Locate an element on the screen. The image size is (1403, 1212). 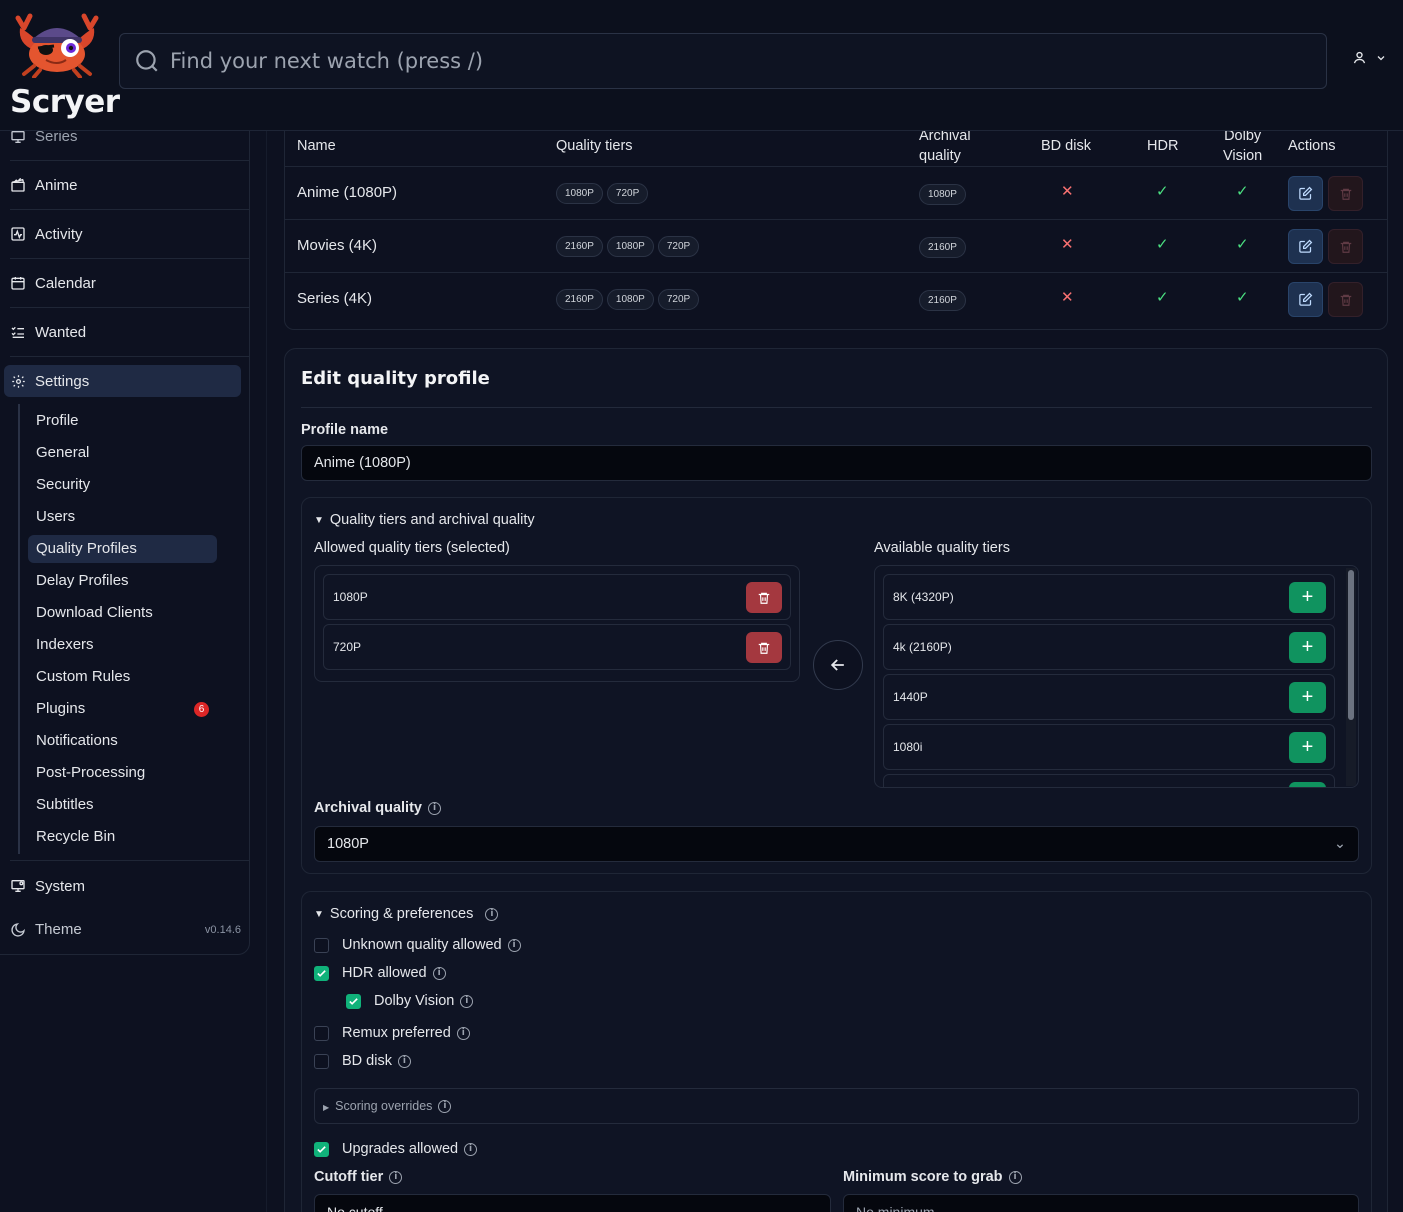
crab-logo-icon is located at coordinates (57, 44).